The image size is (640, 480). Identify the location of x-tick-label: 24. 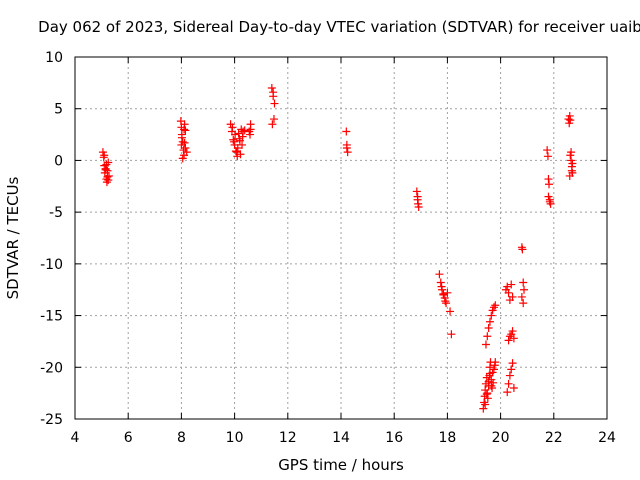
(607, 438).